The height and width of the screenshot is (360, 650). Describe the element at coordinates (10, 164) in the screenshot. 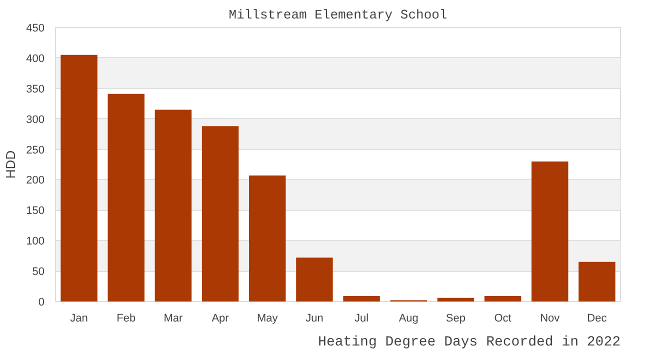

I see `y-axis-title: HDD` at that location.